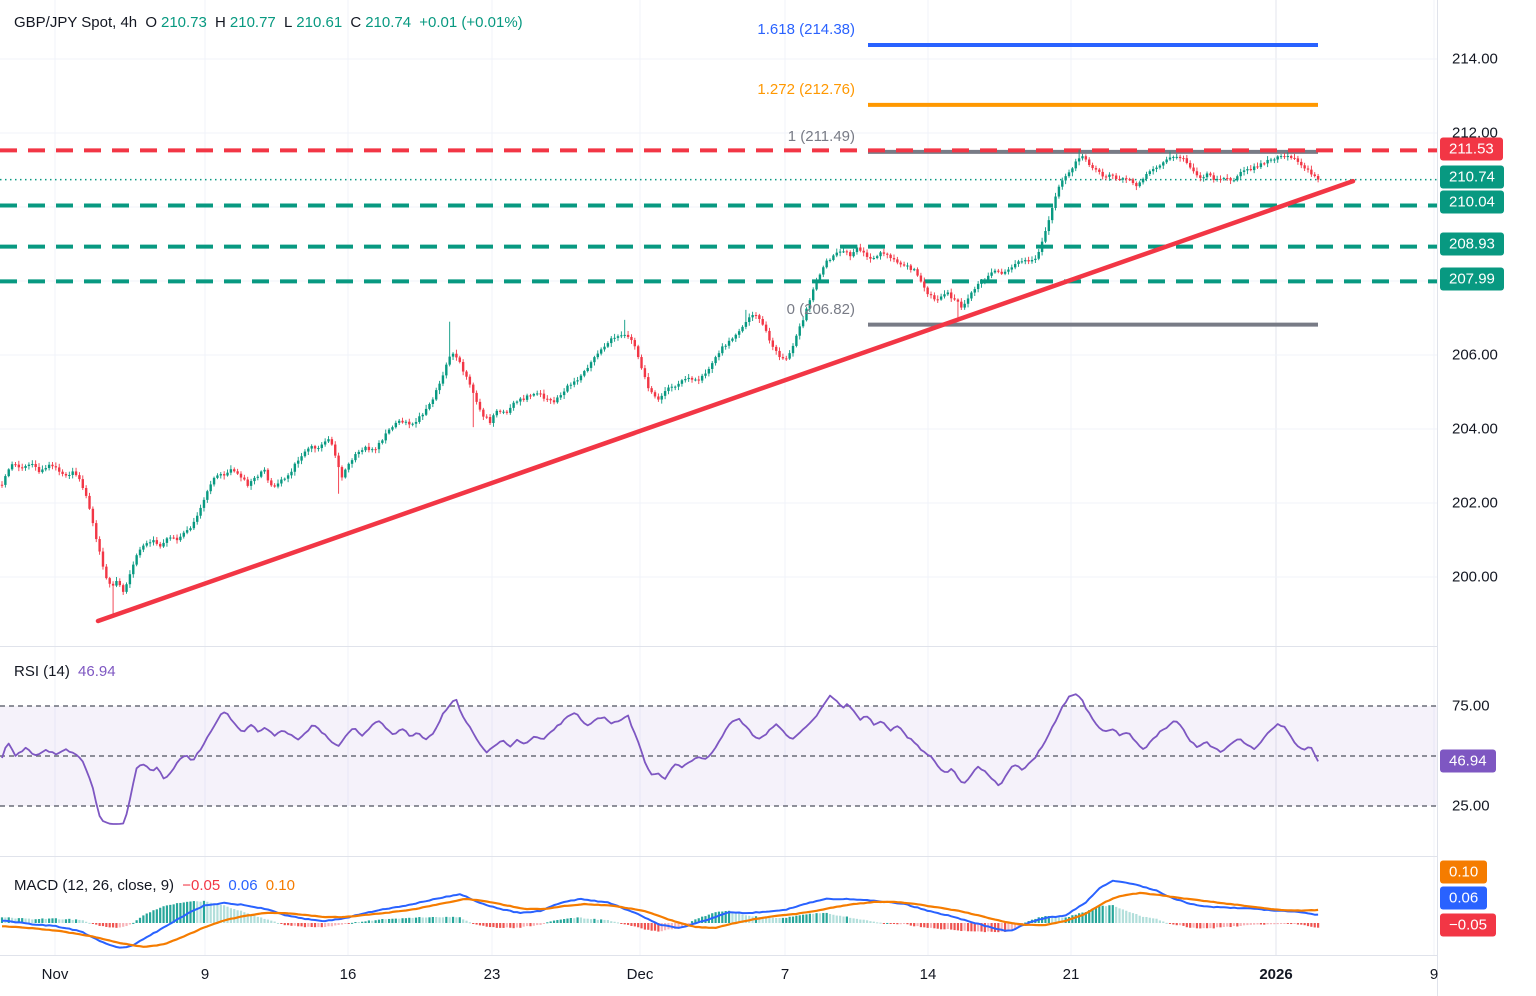 This screenshot has height=996, width=1536. I want to click on price-axis-label: 204.00, so click(1475, 429).